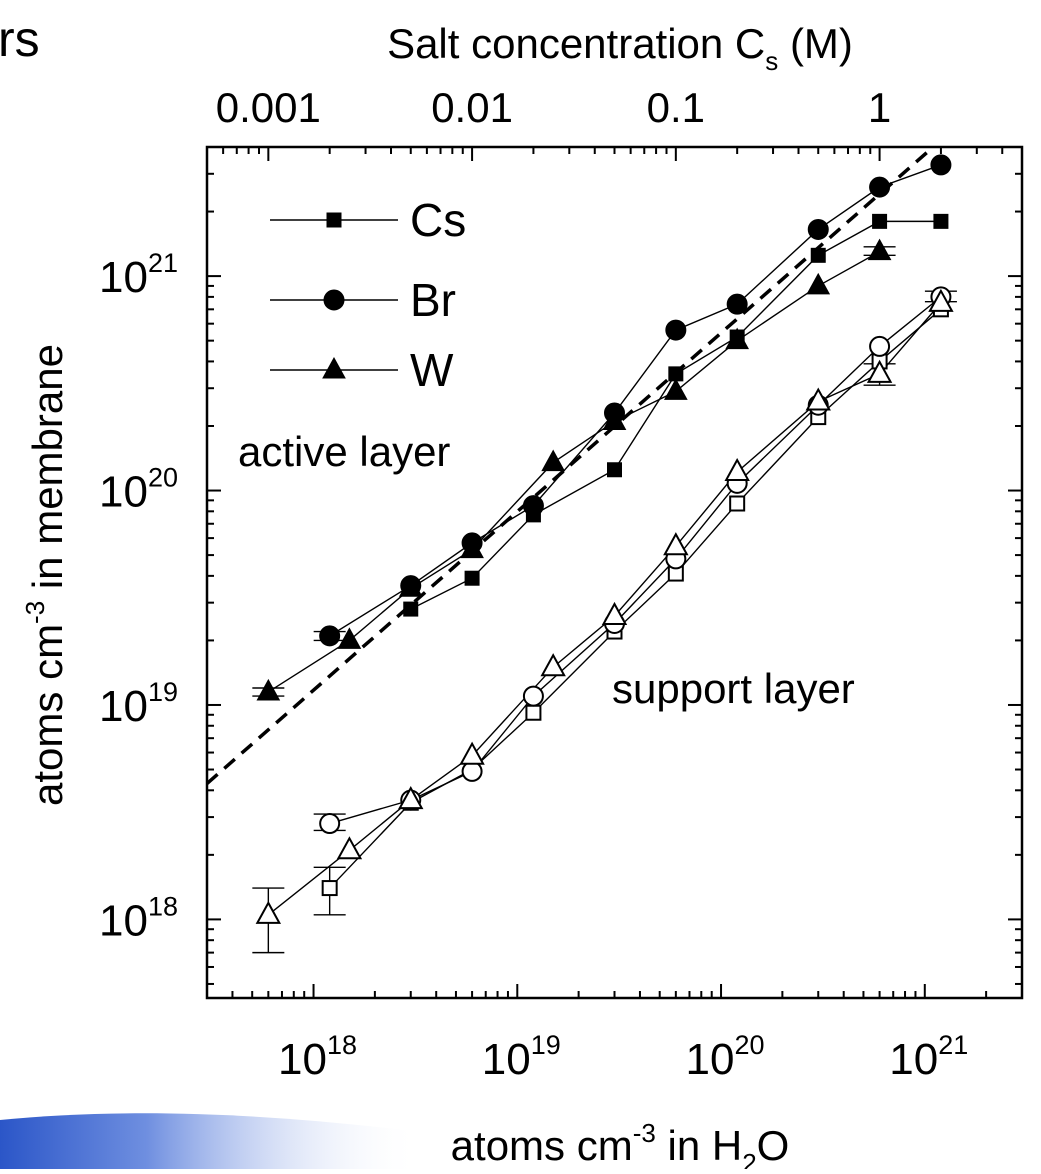 Image resolution: width=1041 pixels, height=1174 pixels. Describe the element at coordinates (928, 1057) in the screenshot. I see `x-tick-label: 1021` at that location.